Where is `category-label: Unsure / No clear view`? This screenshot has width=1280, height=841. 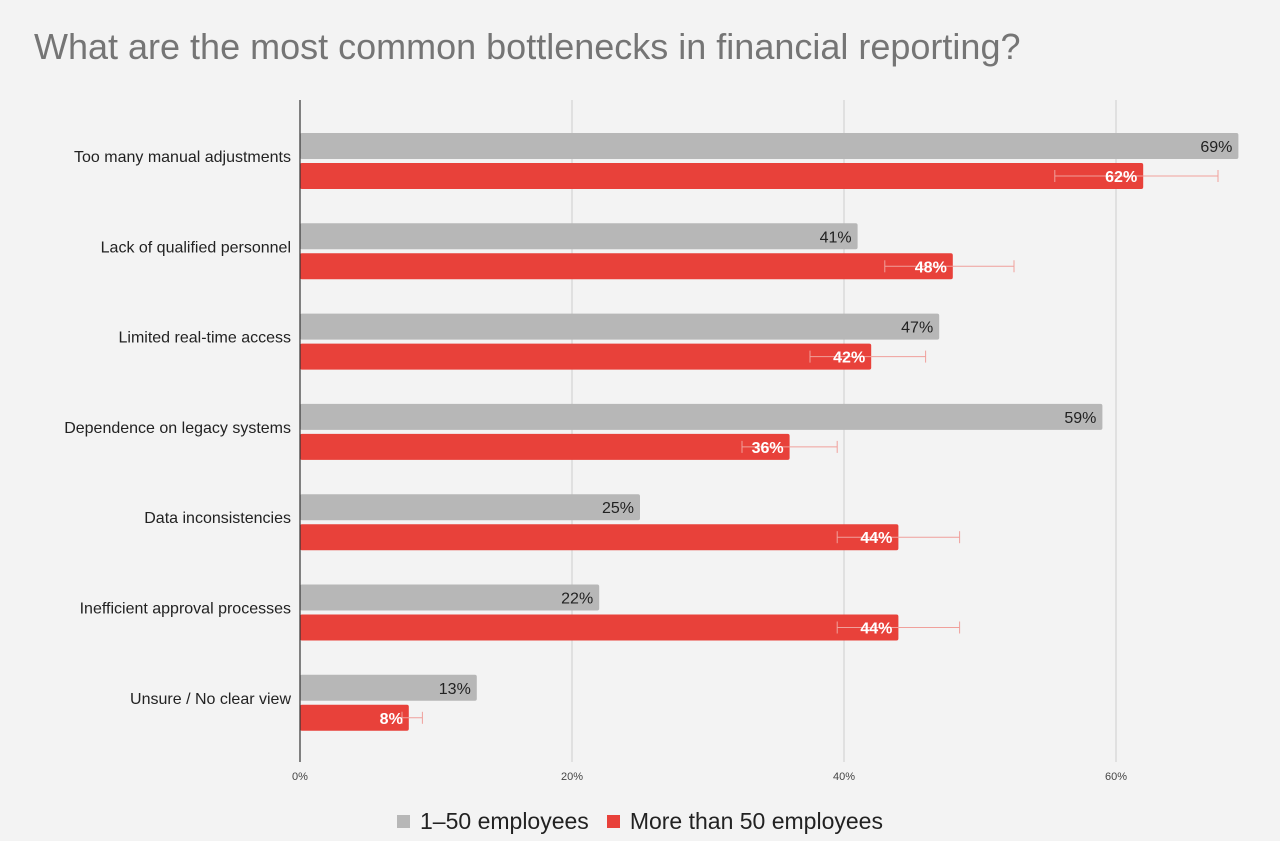 category-label: Unsure / No clear view is located at coordinates (210, 699).